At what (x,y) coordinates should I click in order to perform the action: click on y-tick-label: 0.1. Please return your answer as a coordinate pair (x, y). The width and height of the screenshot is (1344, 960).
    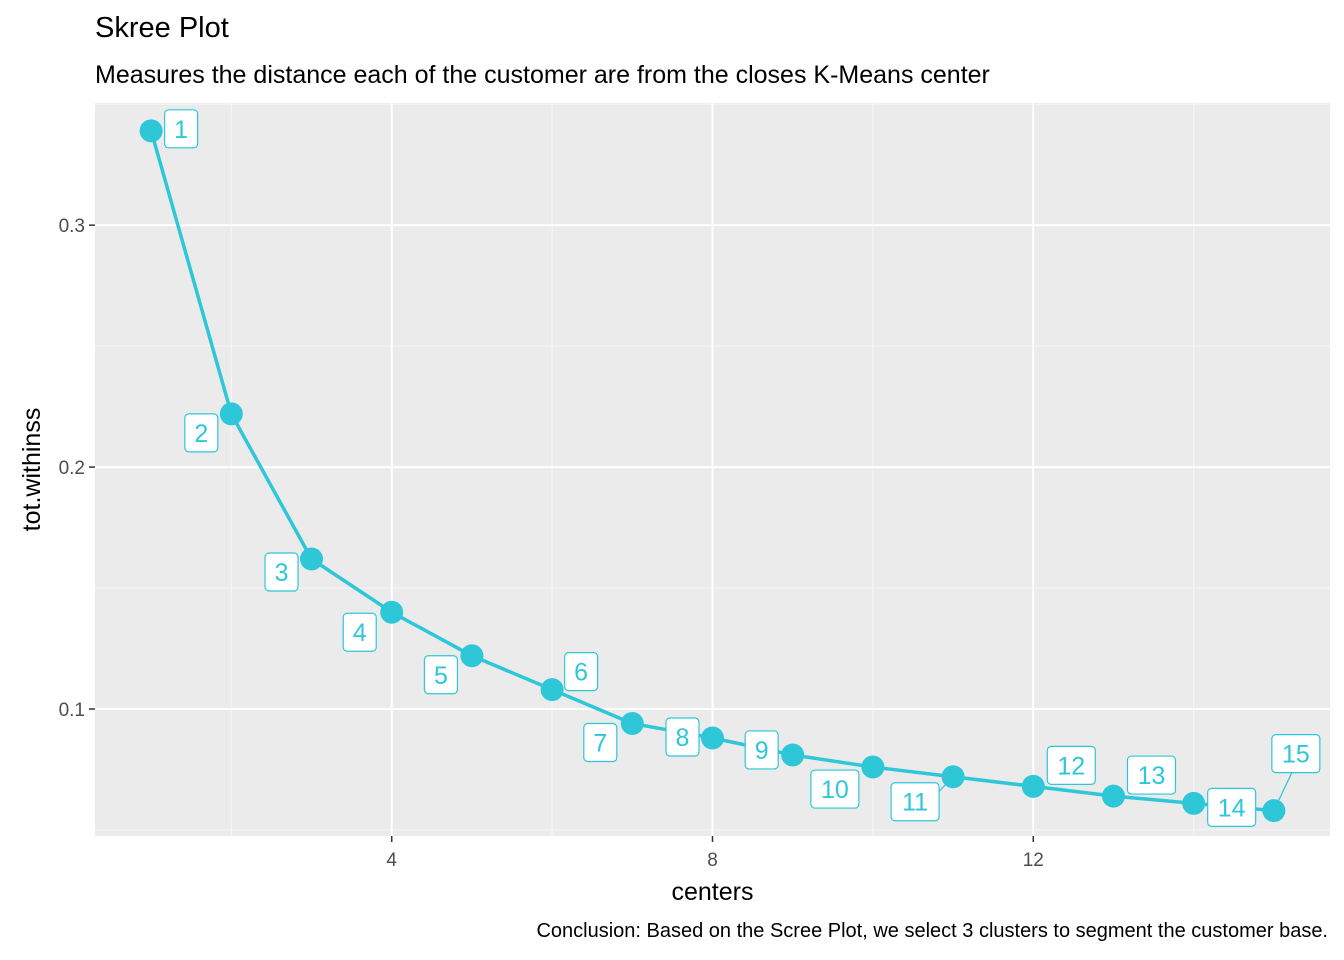
    Looking at the image, I should click on (72, 710).